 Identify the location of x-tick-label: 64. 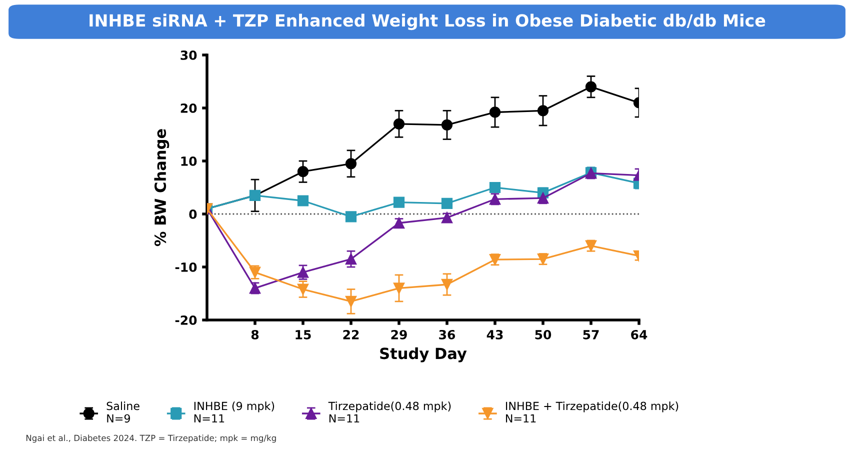
(639, 335).